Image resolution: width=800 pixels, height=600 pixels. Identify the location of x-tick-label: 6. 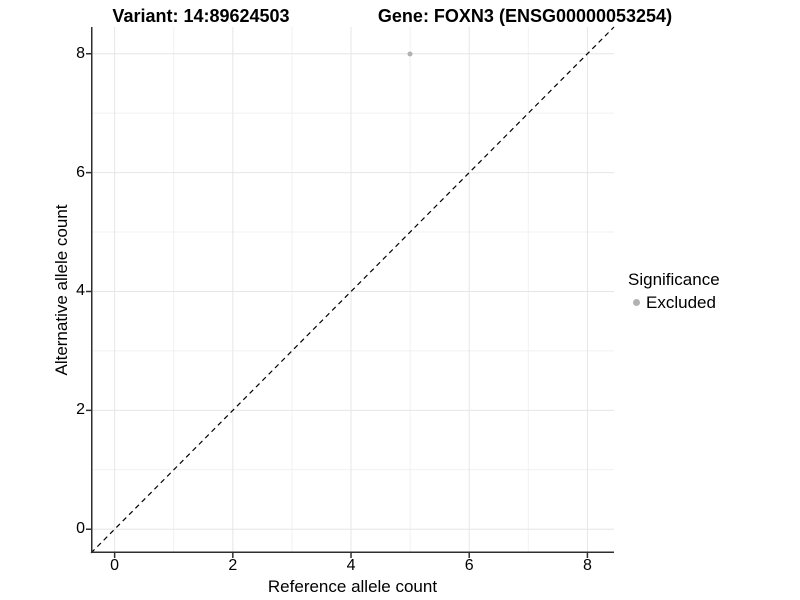
(469, 565).